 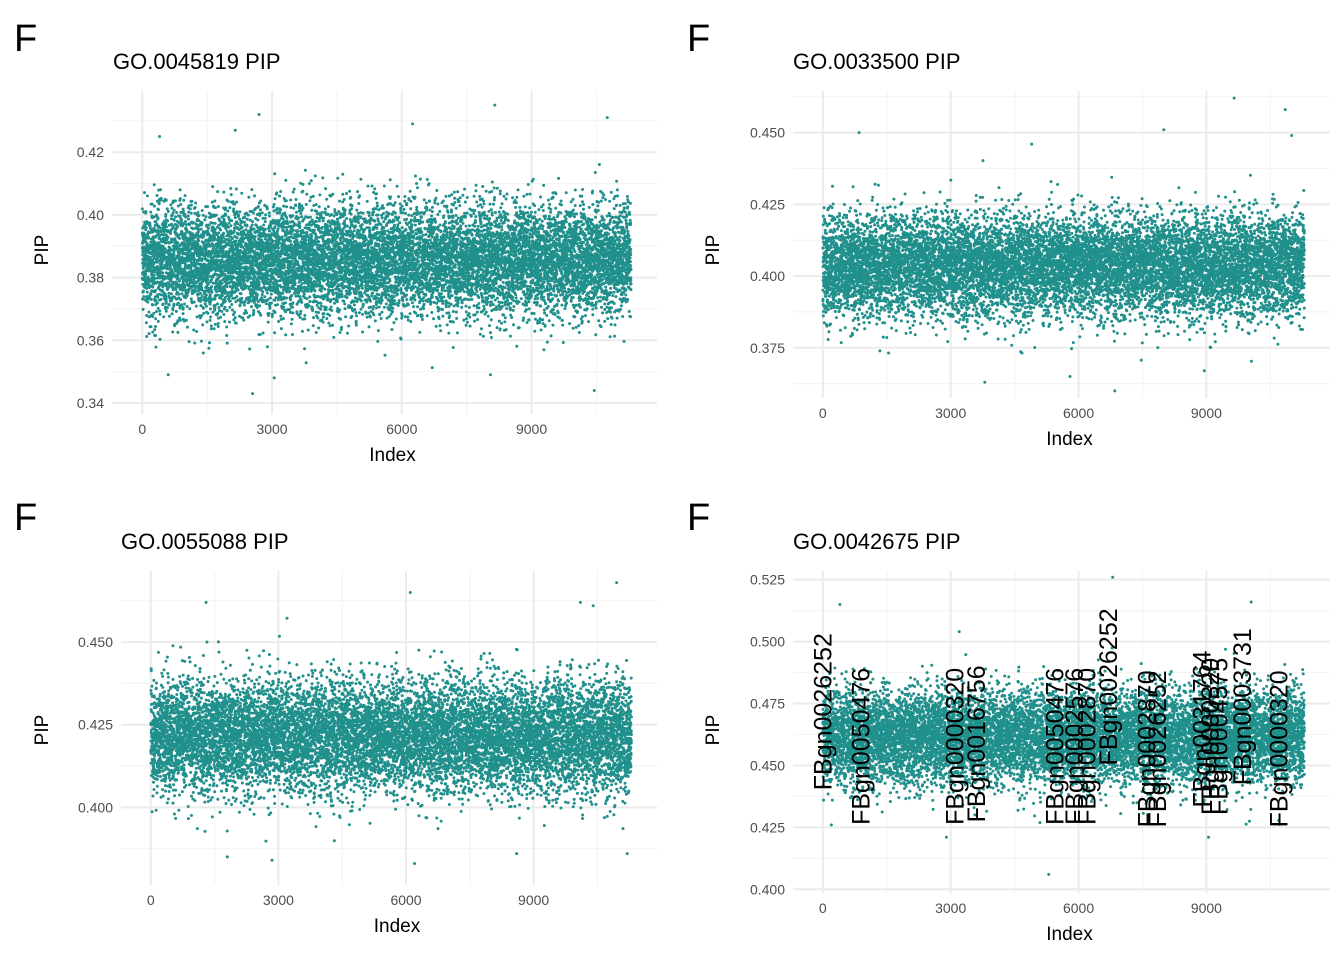 I want to click on y-tick-label: 0.36, so click(x=90, y=340).